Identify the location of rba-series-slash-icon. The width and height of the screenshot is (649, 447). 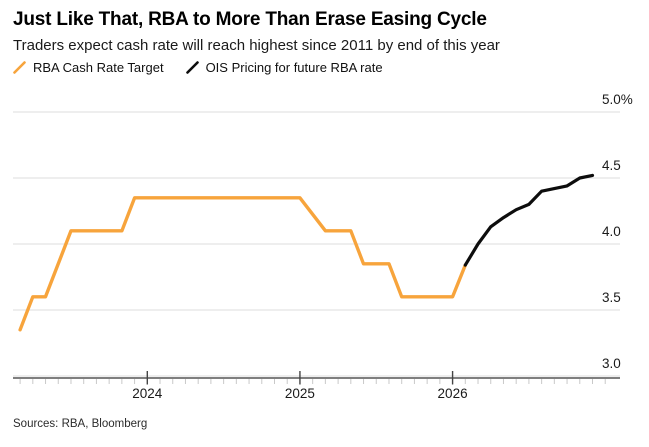
(19, 67).